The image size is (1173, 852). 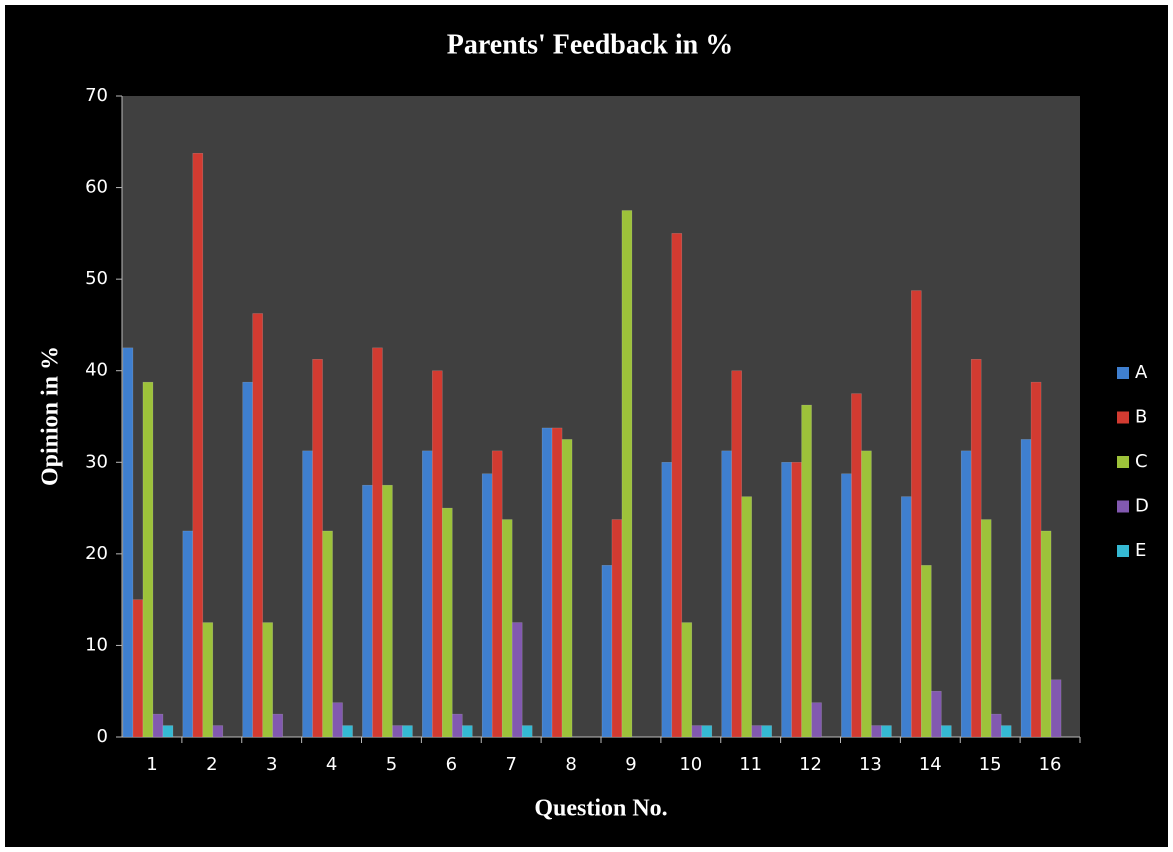 I want to click on y-tick-label: 10, so click(x=96, y=644).